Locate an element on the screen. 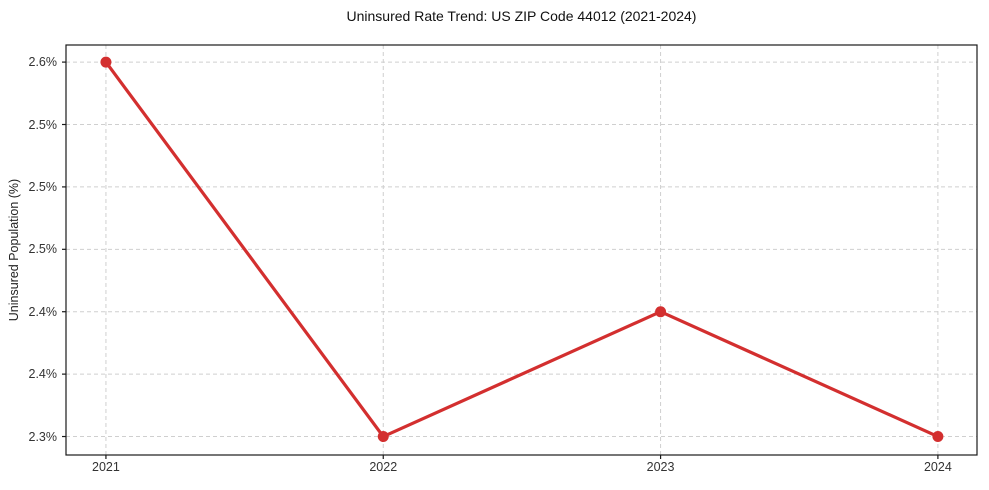  y-tick-label: 2.6% is located at coordinates (43, 61).